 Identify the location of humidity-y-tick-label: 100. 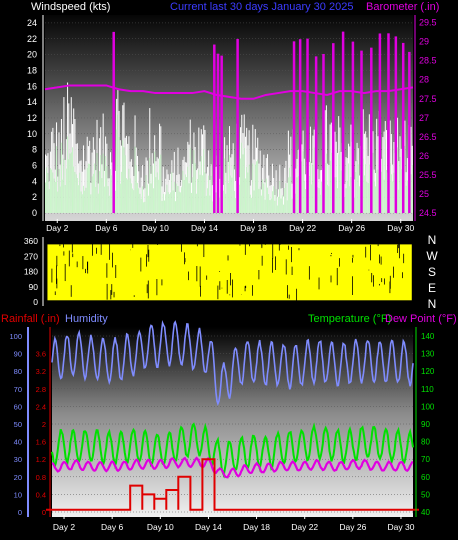
(15, 336).